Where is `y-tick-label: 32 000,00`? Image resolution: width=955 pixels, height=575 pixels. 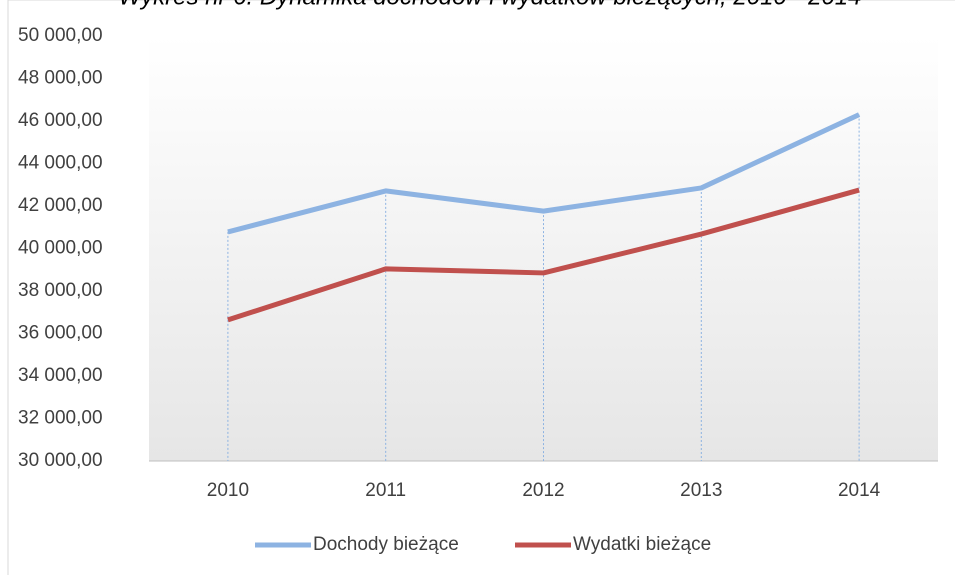
y-tick-label: 32 000,00 is located at coordinates (60, 418).